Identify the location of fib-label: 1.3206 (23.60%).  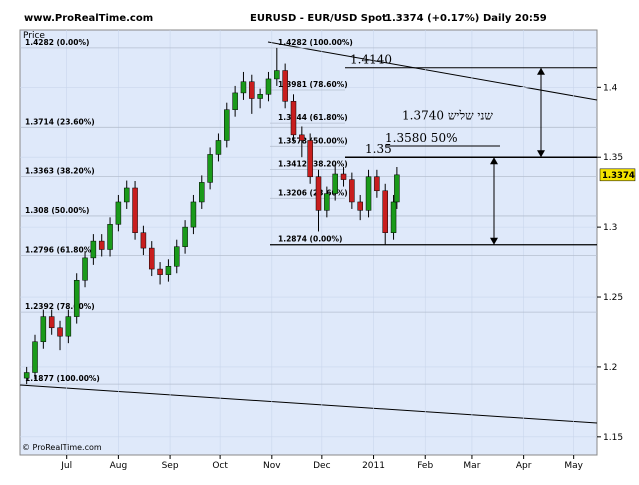
(313, 192).